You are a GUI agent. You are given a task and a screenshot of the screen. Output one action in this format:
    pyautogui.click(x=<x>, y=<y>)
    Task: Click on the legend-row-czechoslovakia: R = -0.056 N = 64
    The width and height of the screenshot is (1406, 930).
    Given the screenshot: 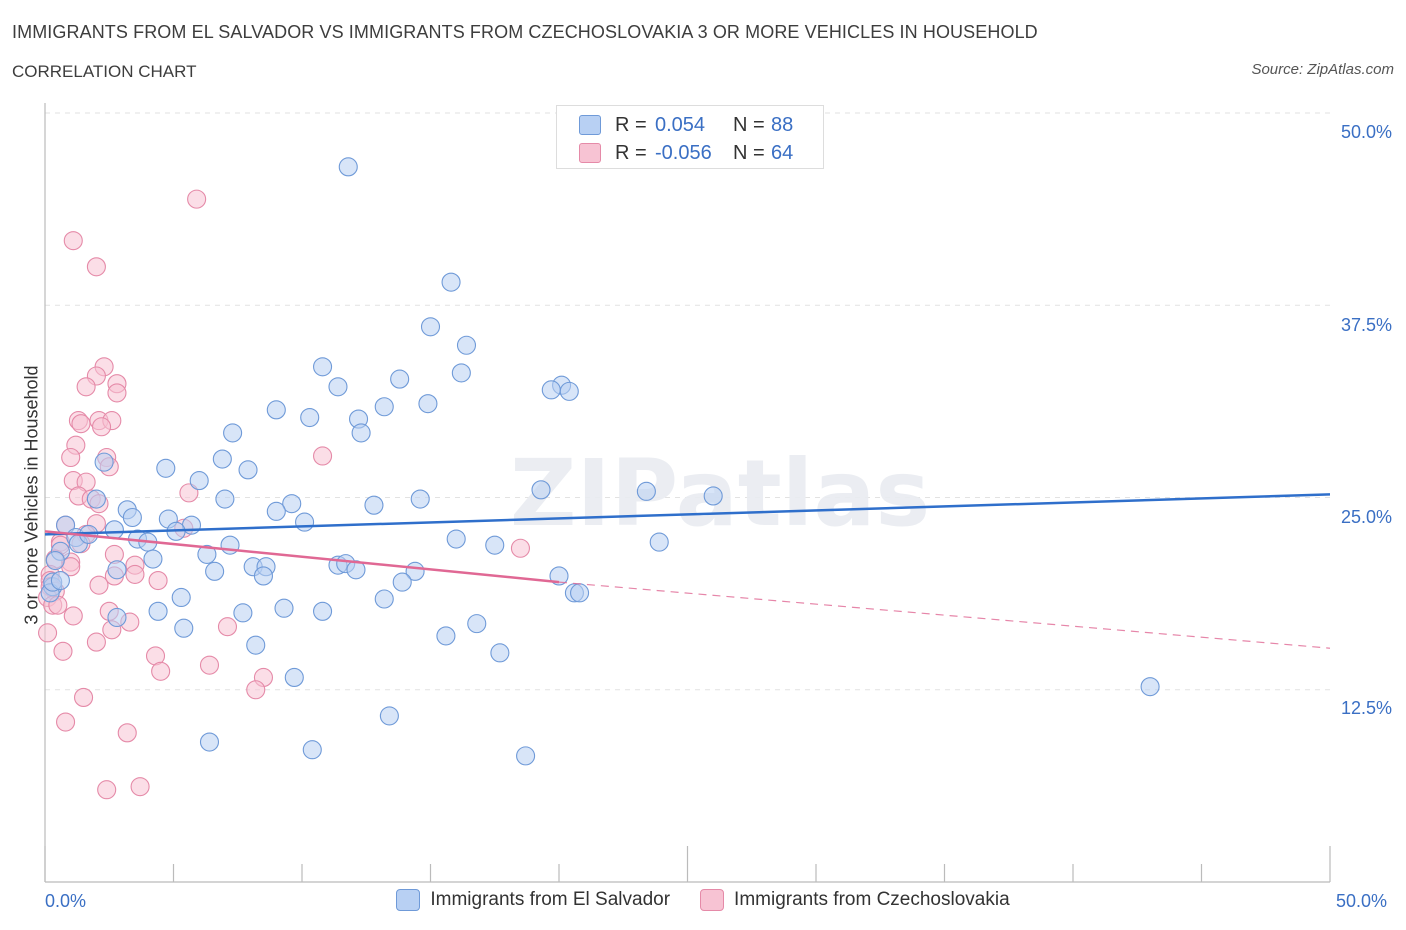 What is the action you would take?
    pyautogui.click(x=686, y=153)
    